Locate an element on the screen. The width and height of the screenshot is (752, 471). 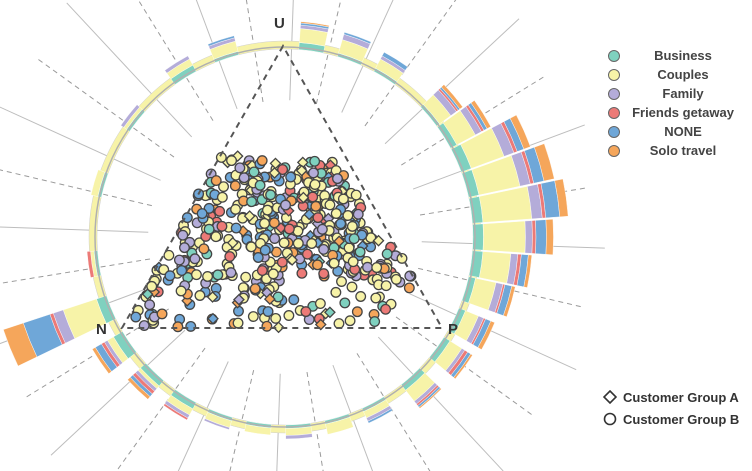
legend-item-couples: Couples is located at coordinates (680, 74).